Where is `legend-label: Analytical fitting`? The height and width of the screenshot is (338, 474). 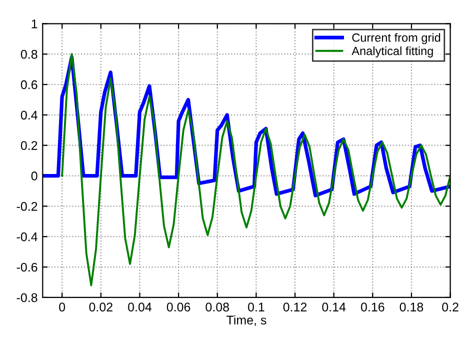
legend-label: Analytical fitting is located at coordinates (392, 52).